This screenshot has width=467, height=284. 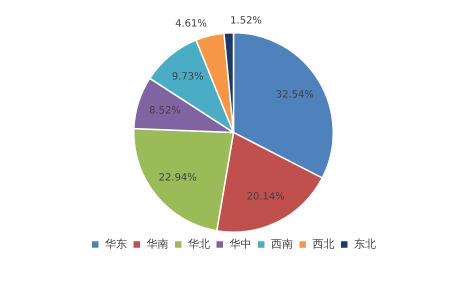 I want to click on data-label: 22.94%, so click(x=177, y=178).